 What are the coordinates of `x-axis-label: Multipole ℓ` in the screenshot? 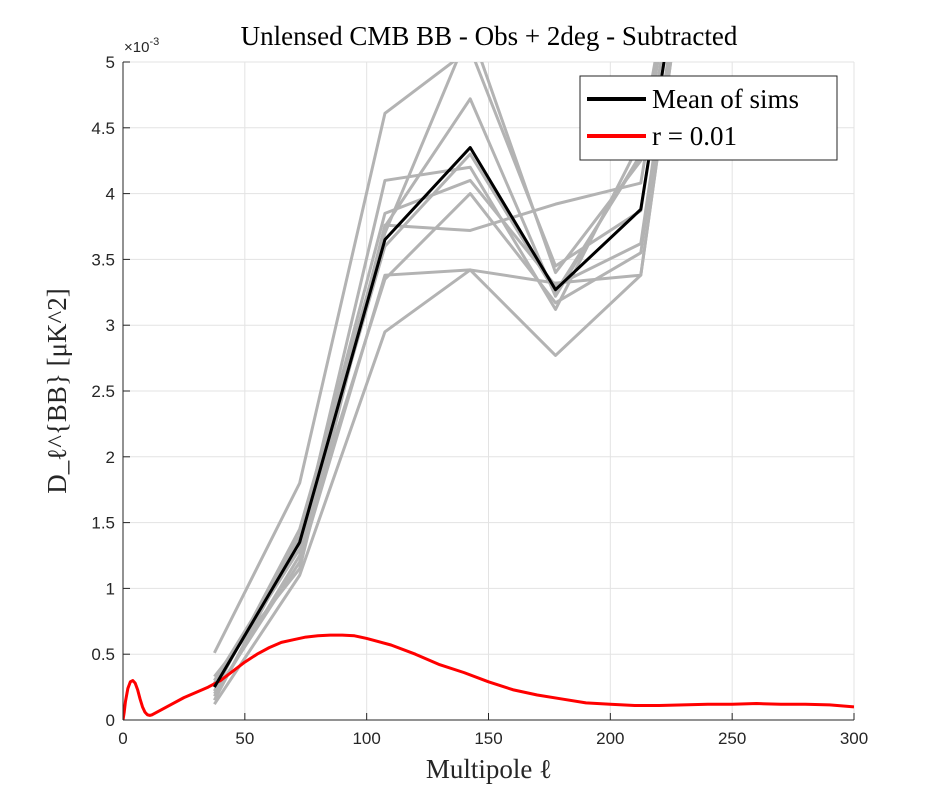 It's located at (489, 769).